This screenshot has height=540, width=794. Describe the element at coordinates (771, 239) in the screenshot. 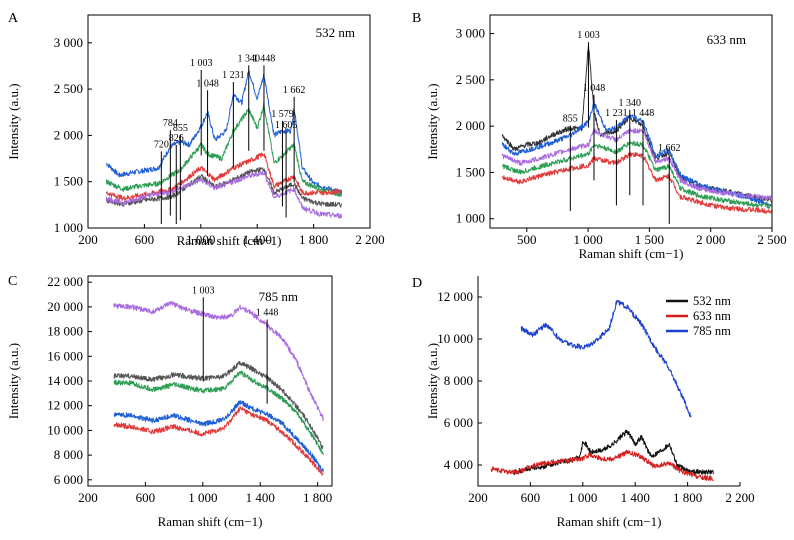

I see `x-tick-label: 2 500` at that location.